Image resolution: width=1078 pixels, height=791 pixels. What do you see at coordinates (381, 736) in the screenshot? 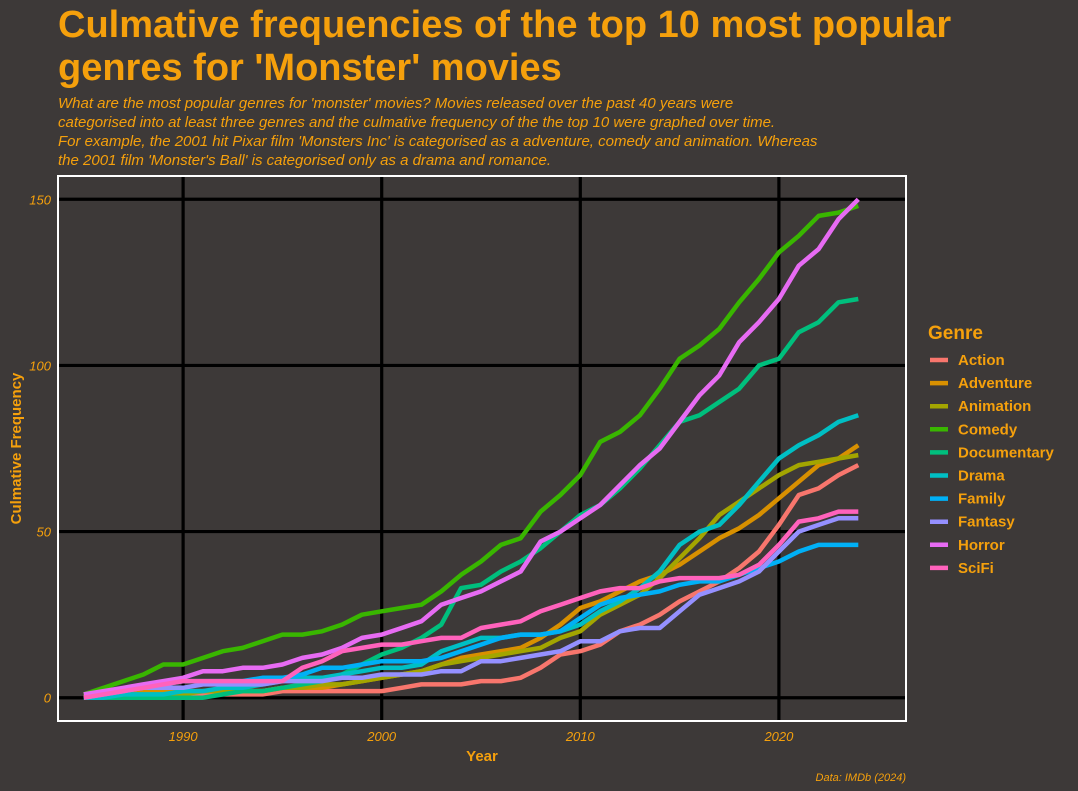
I see `x-tick-label-2000: 2000` at bounding box center [381, 736].